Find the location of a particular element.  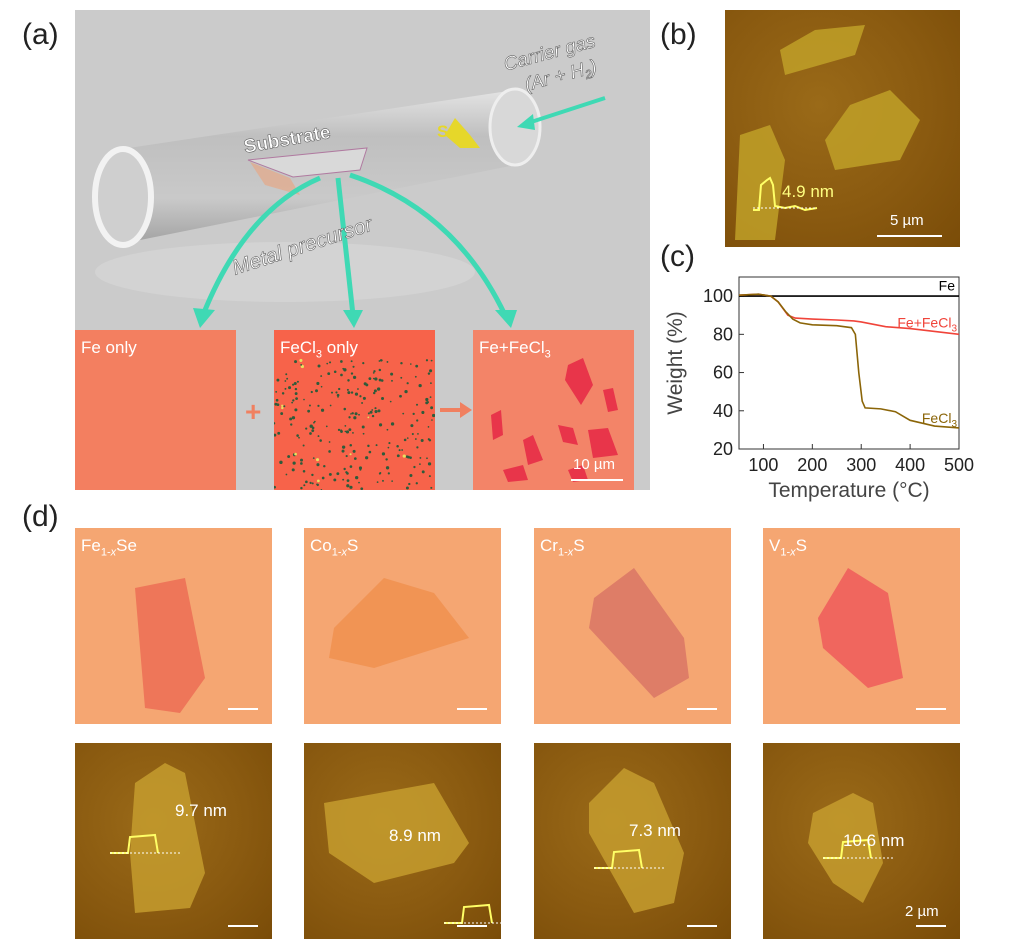

panel-d-label: (d) is located at coordinates (40, 516).